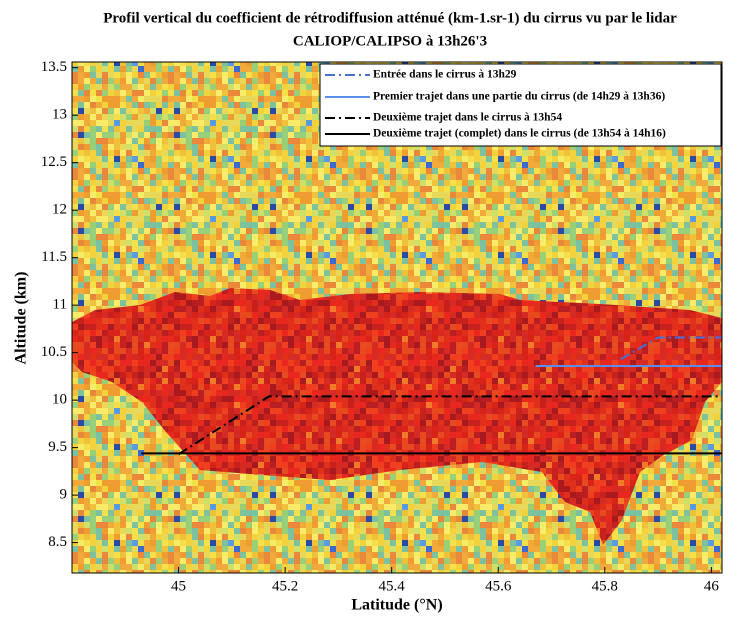 This screenshot has height=619, width=739. What do you see at coordinates (467, 118) in the screenshot?
I see `legend-label: Deuxième trajet dans le cirrus à 13h54` at bounding box center [467, 118].